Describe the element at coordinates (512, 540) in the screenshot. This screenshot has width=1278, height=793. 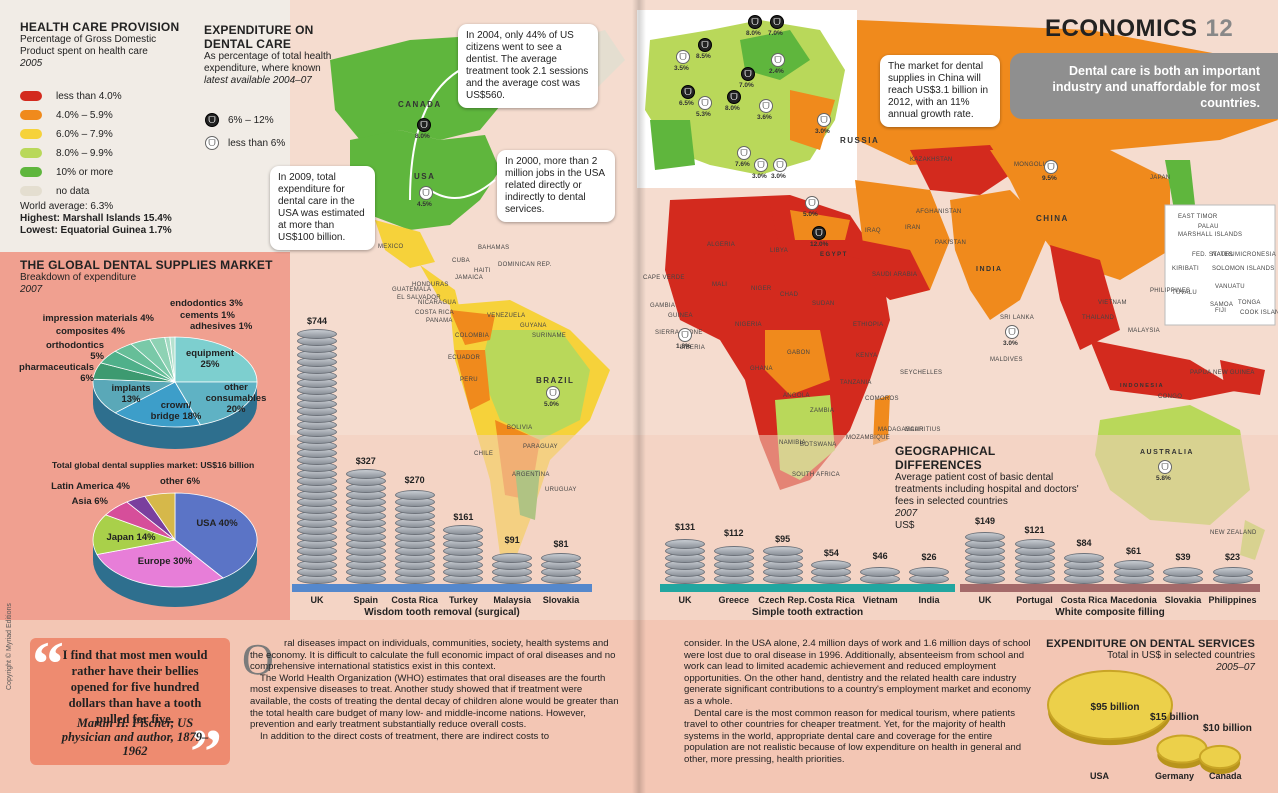
I see `chart-value-label: $91` at that location.